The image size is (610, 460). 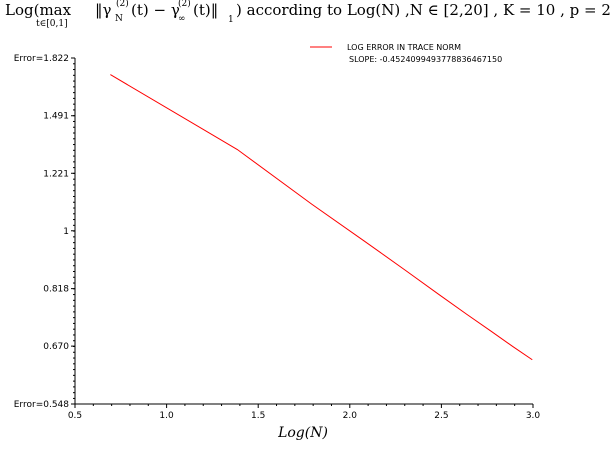 What do you see at coordinates (38, 10) in the screenshot?
I see `title-log-max: Log(max` at bounding box center [38, 10].